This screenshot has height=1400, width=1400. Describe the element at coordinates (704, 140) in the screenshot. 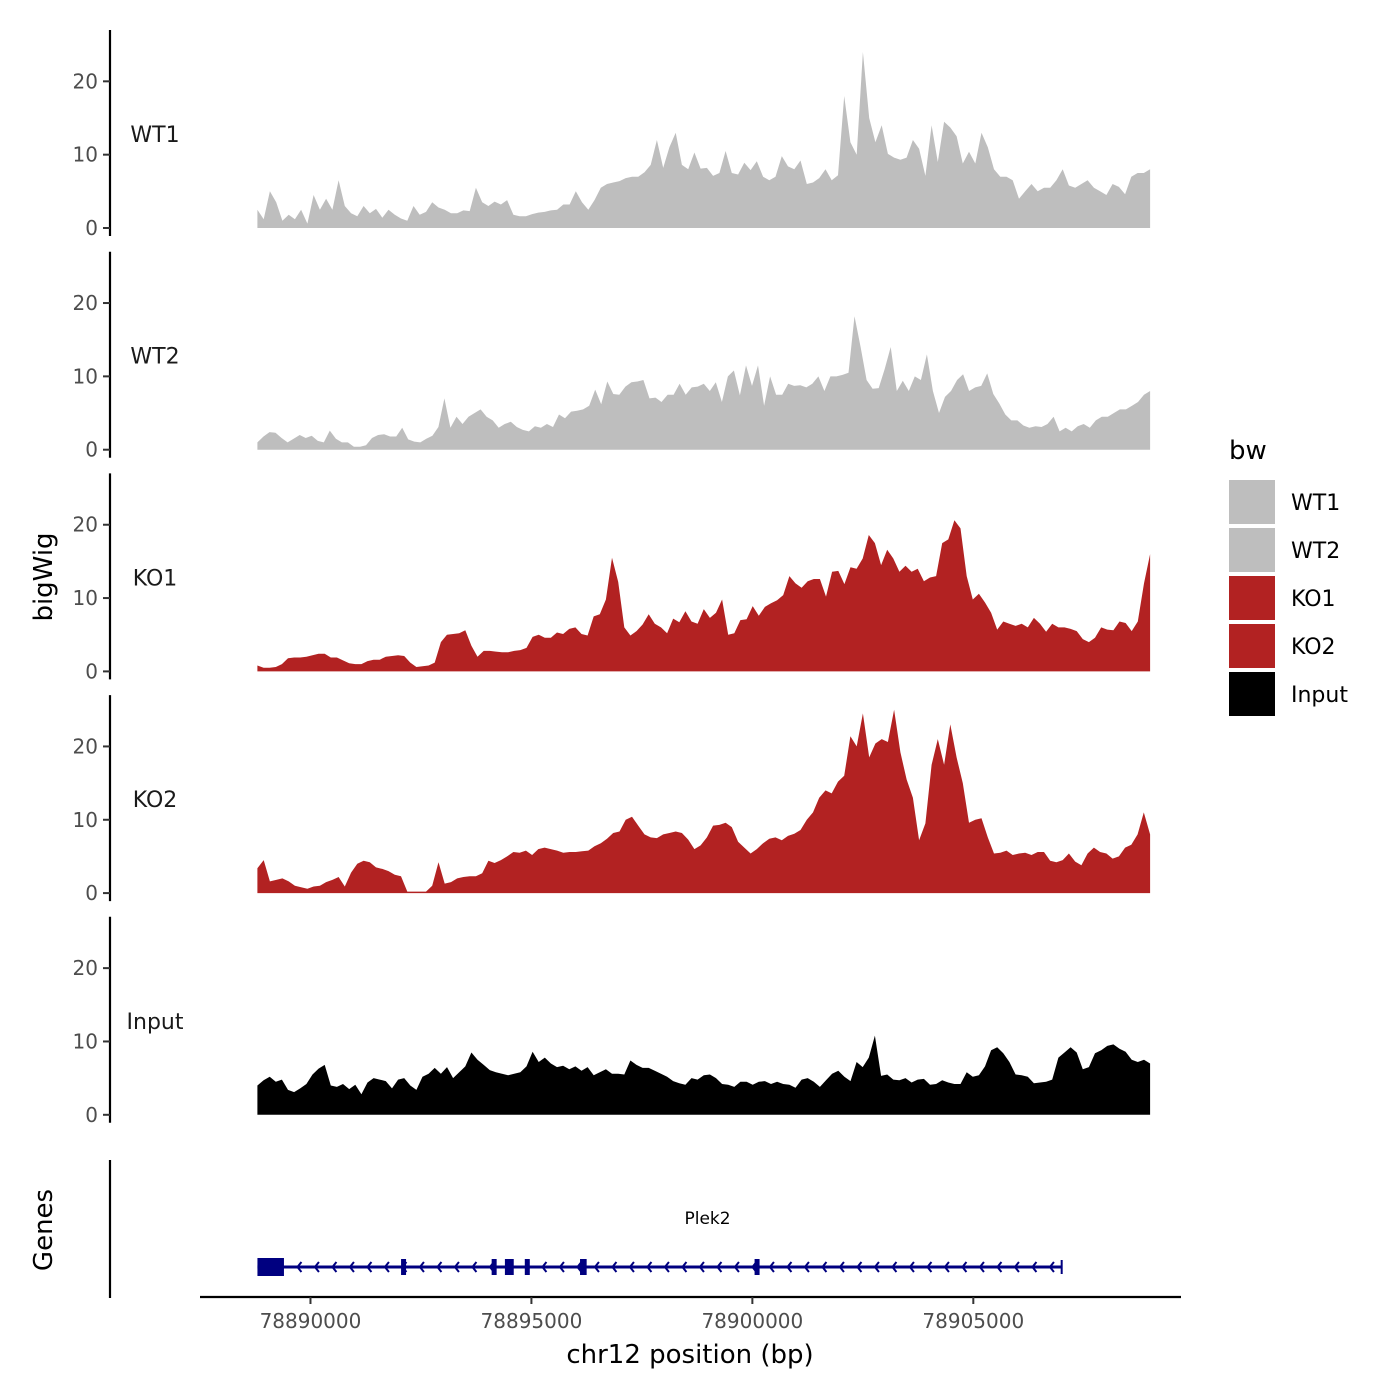

I see `coverage-area-wt1` at that location.